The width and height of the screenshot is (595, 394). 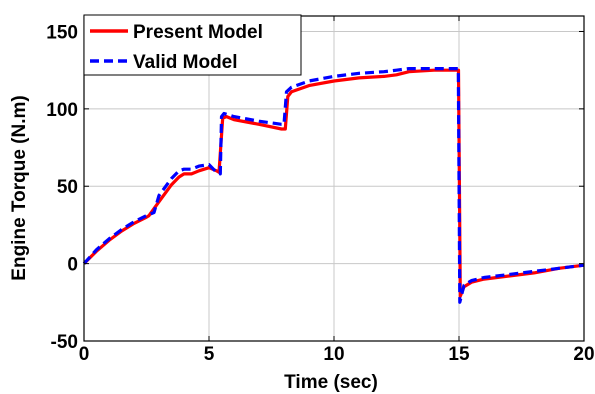 What do you see at coordinates (198, 32) in the screenshot?
I see `legend-label-present-model: Present Model` at bounding box center [198, 32].